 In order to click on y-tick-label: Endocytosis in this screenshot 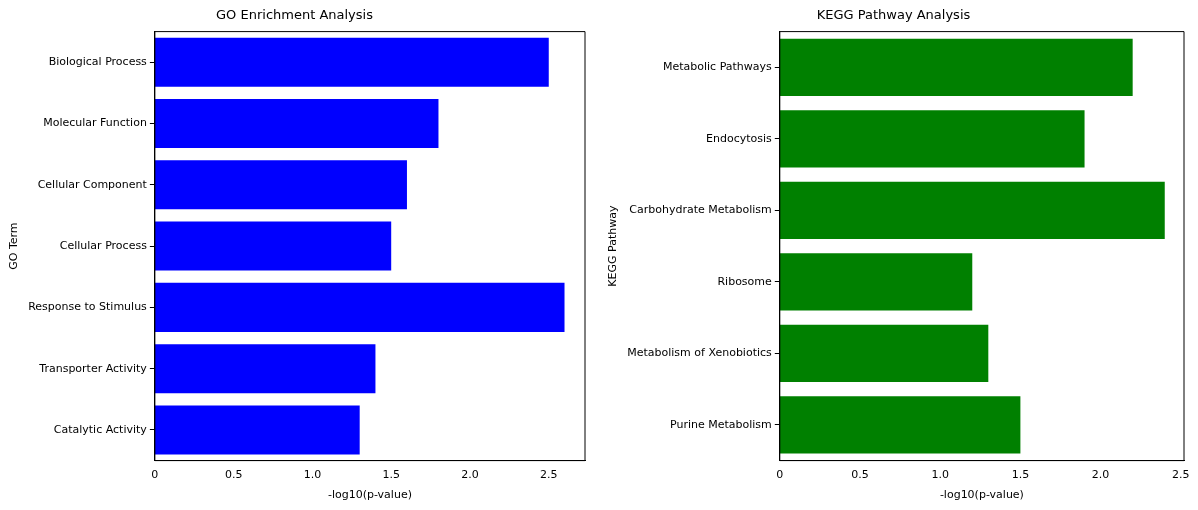, I will do `click(739, 138)`.